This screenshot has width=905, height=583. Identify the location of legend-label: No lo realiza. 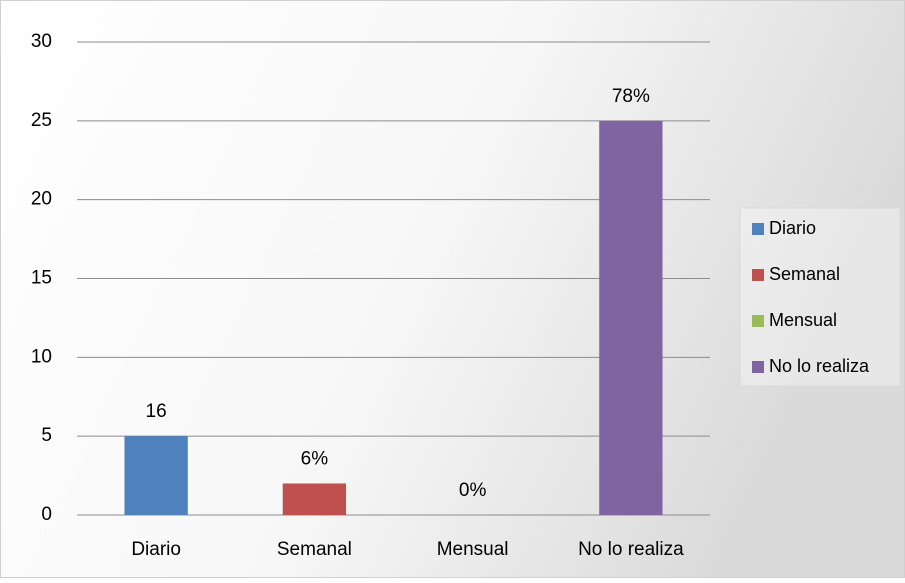
(819, 366).